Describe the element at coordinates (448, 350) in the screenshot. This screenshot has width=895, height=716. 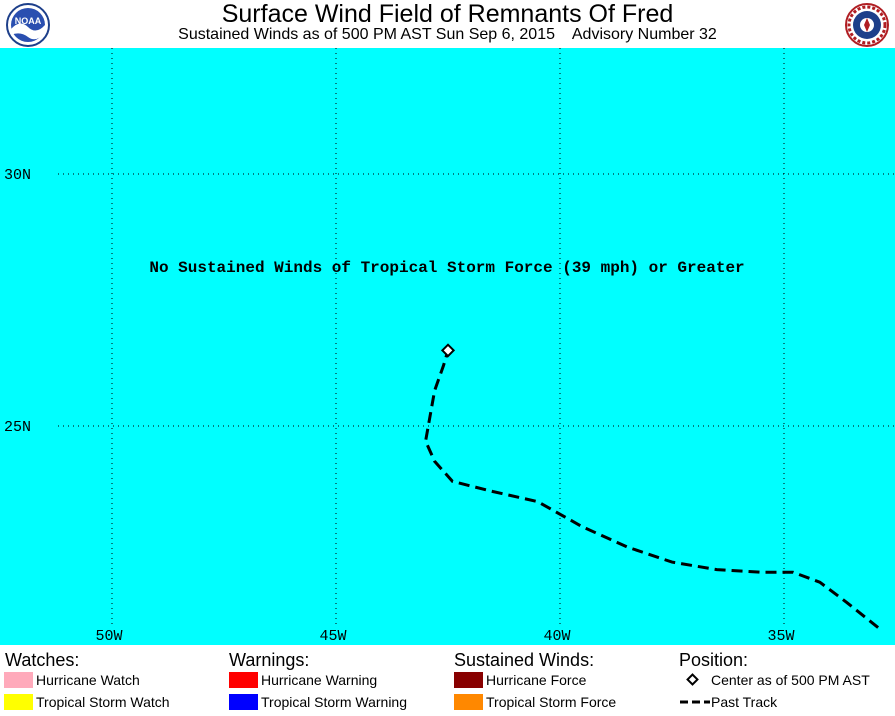
I see `storm-center-marker` at that location.